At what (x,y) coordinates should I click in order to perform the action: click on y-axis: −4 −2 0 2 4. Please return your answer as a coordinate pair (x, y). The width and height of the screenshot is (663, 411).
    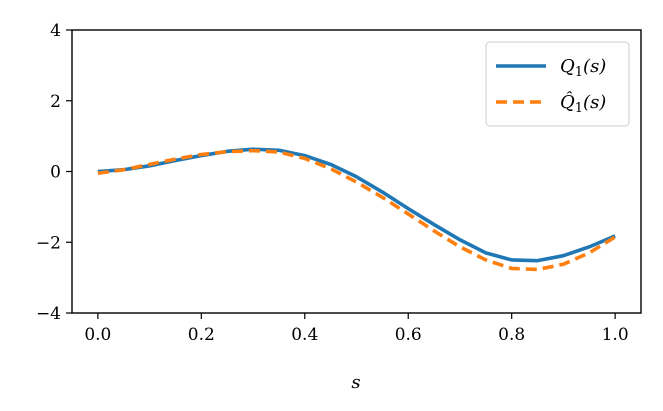
    Looking at the image, I should click on (54, 172).